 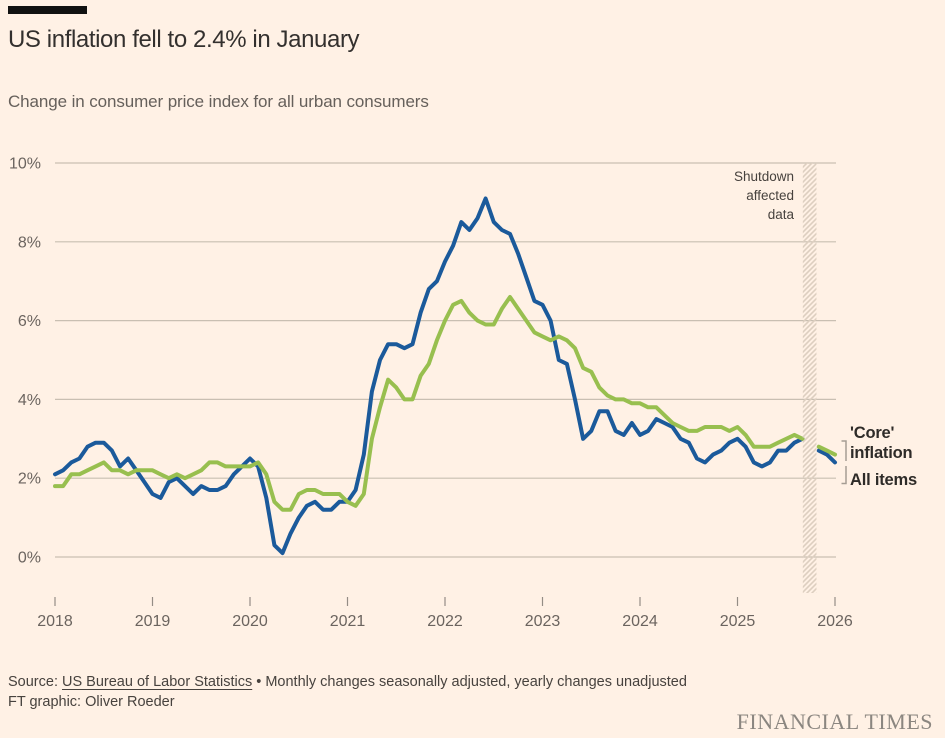 What do you see at coordinates (157, 682) in the screenshot?
I see `source-link: US Bureau of Labor Statistics` at bounding box center [157, 682].